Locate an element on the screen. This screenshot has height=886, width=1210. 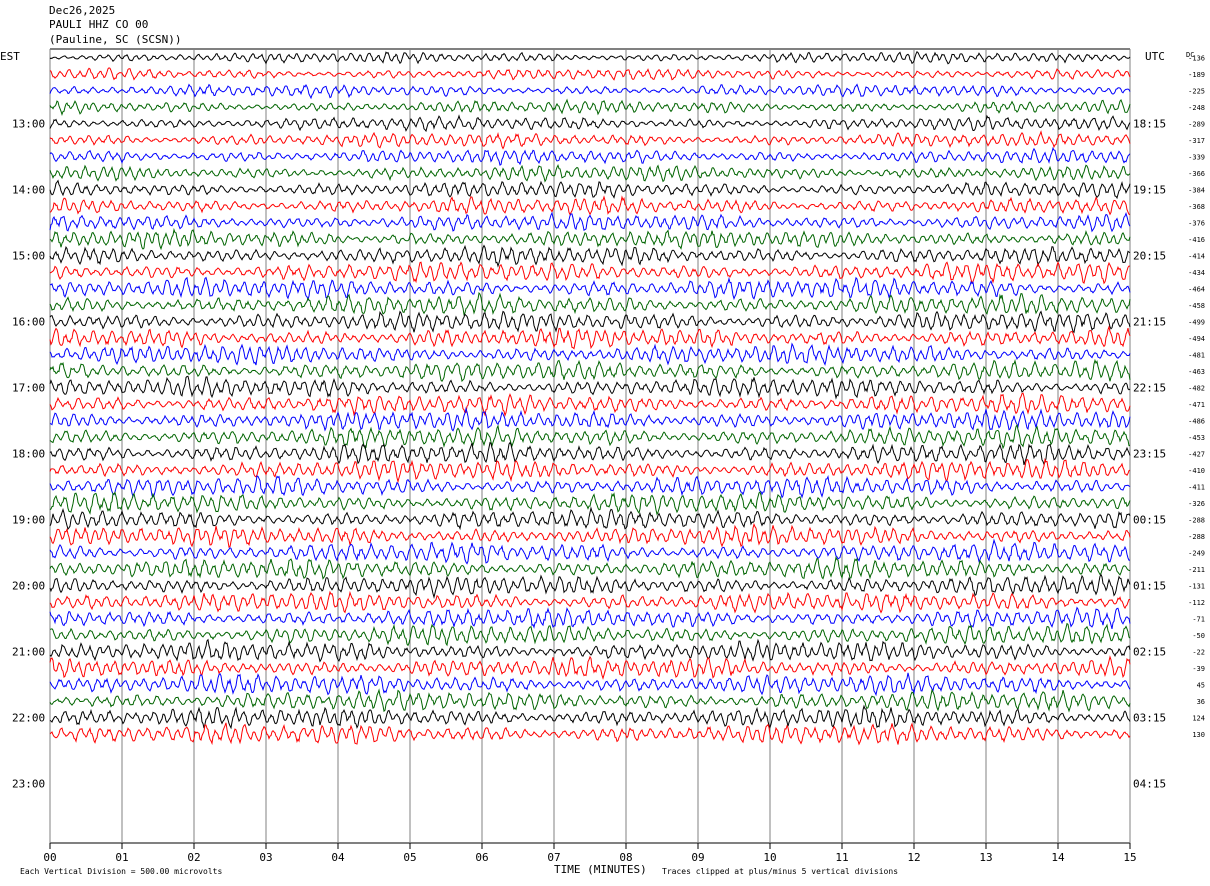
dc-offset-label: -112 is located at coordinates (1196, 603).